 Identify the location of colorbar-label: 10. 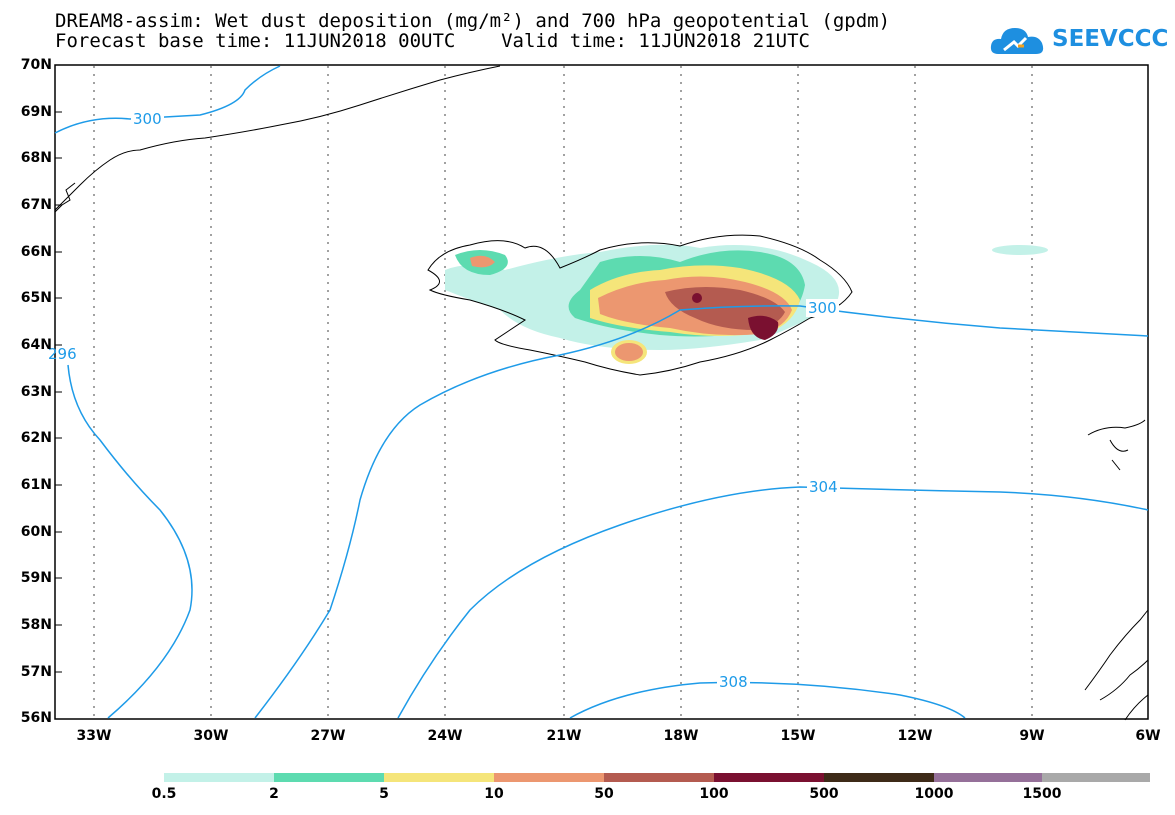
(494, 794).